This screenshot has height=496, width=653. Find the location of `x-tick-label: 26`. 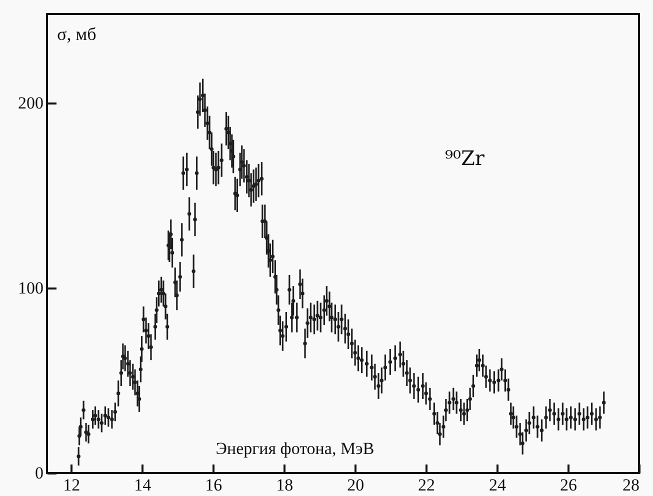

x-tick-label: 26 is located at coordinates (569, 485).